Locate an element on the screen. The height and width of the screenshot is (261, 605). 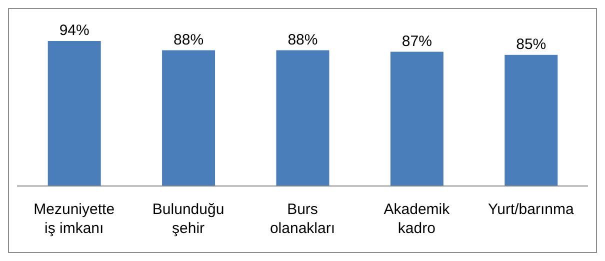
data-label: 87% is located at coordinates (417, 41).